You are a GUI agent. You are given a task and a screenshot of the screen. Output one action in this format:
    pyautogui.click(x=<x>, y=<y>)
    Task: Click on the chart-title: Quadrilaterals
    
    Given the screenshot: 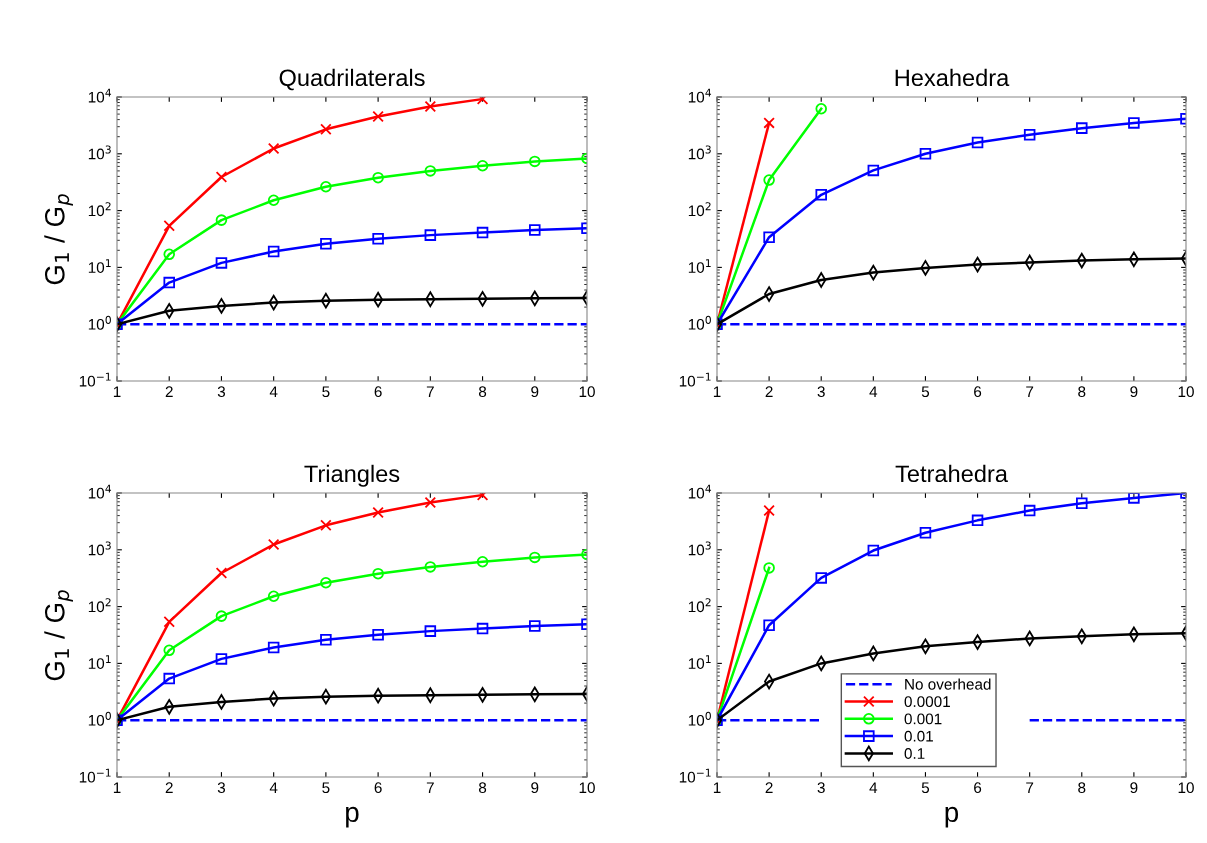 What is the action you would take?
    pyautogui.click(x=352, y=79)
    